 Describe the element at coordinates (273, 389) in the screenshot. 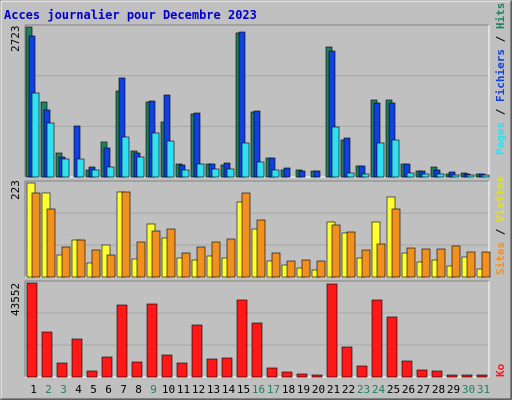

I see `day-label: 17` at that location.